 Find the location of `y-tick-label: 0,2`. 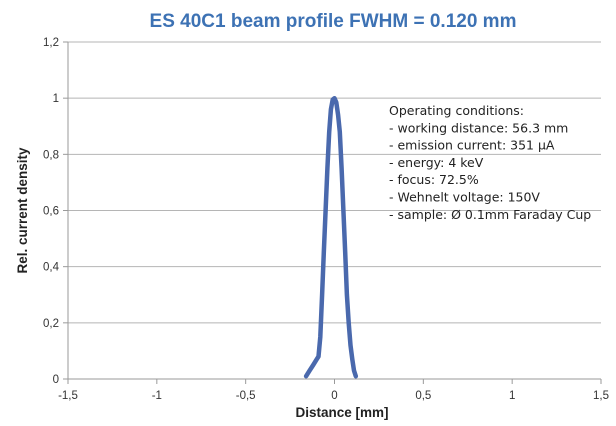

y-tick-label: 0,2 is located at coordinates (51, 324).